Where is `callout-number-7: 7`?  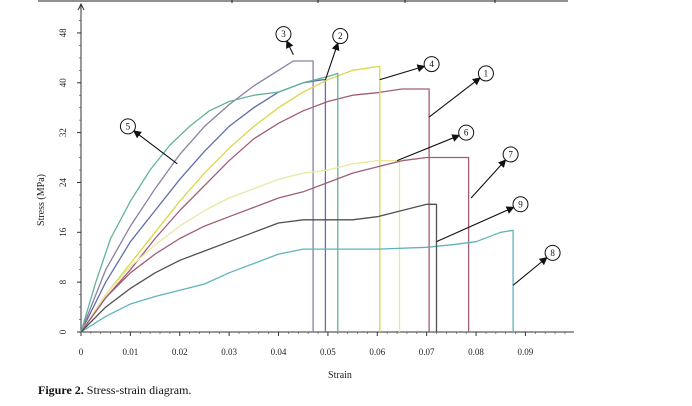 callout-number-7: 7 is located at coordinates (510, 154).